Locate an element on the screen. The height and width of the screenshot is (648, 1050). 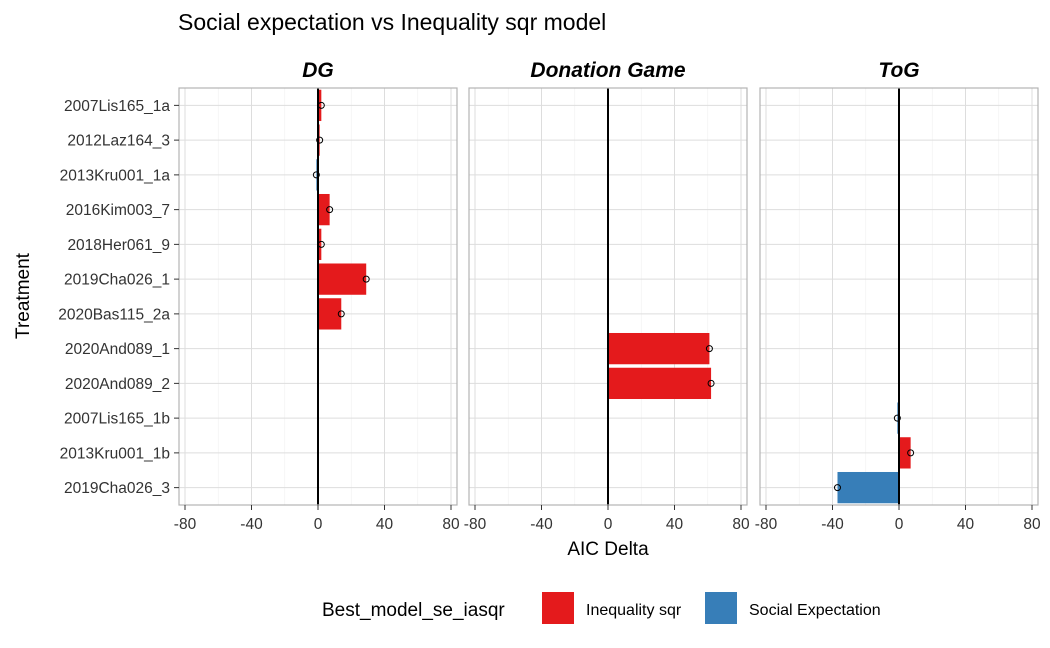
legend-label-social-expectation: Social Expectation is located at coordinates (815, 610).